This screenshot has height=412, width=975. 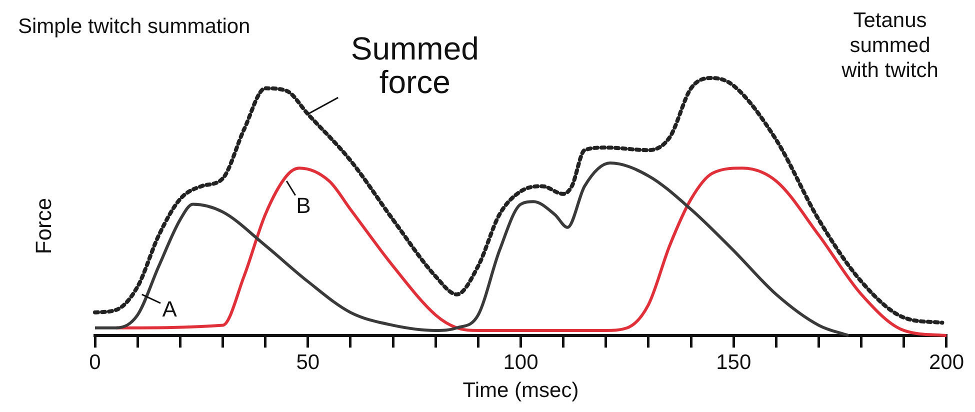 I want to click on annotation: Summed force, so click(x=414, y=65).